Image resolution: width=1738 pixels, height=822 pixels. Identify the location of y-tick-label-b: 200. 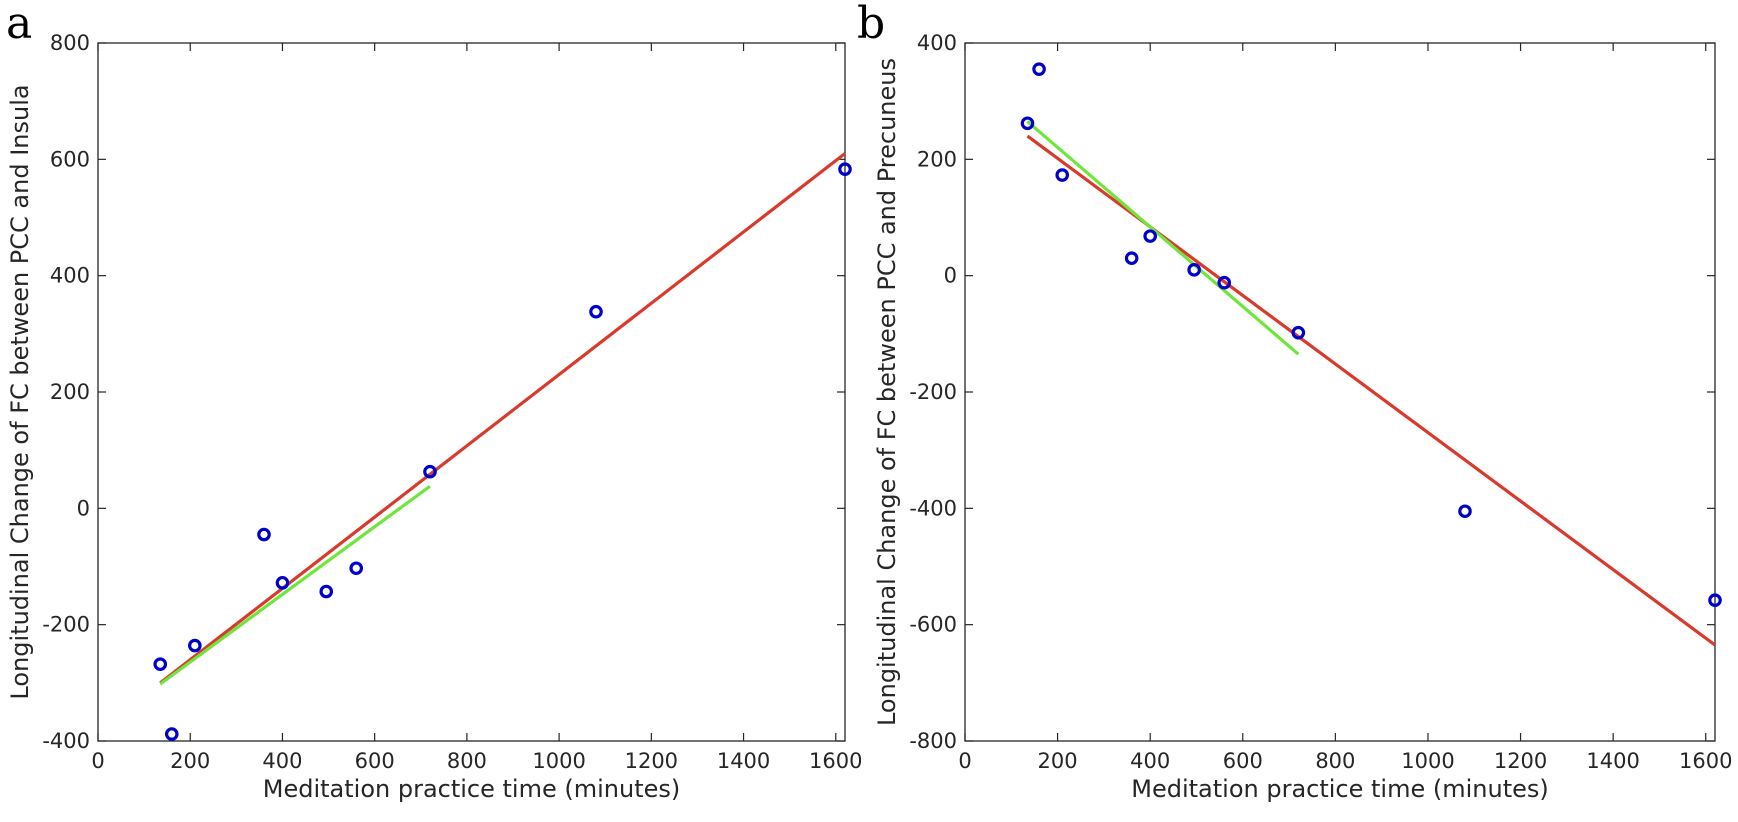
(937, 159).